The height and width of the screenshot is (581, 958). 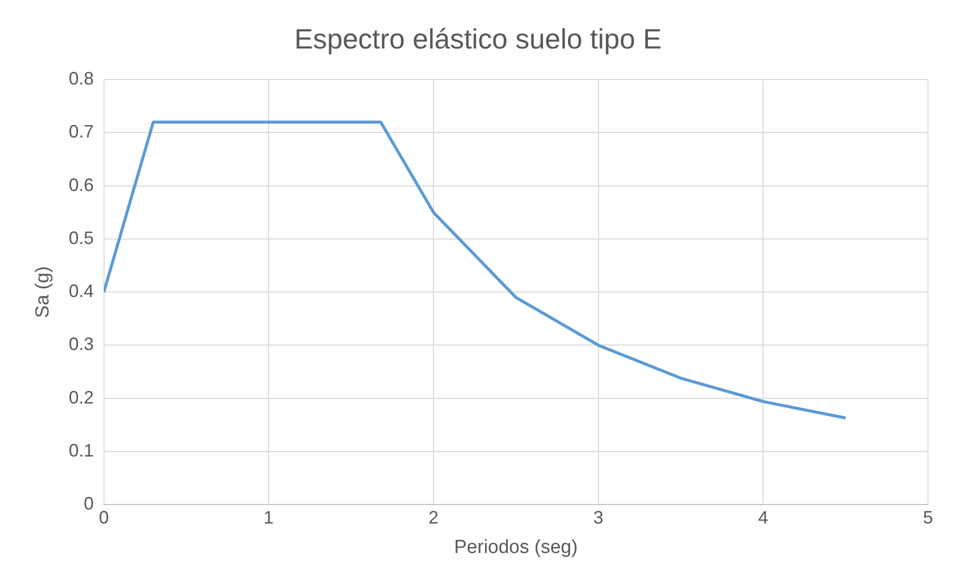 What do you see at coordinates (516, 547) in the screenshot?
I see `x-axis-title: Periodos (seg)` at bounding box center [516, 547].